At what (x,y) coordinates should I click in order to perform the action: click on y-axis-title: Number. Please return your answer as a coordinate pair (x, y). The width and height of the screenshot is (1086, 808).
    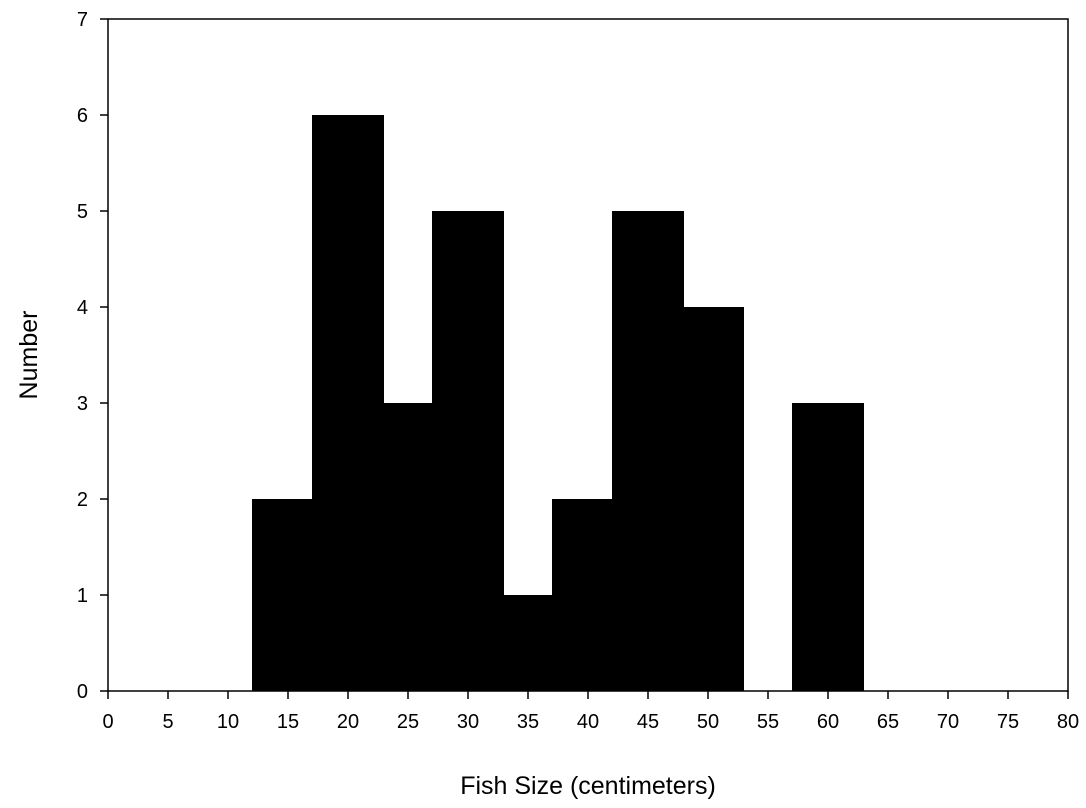
    Looking at the image, I should click on (29, 355).